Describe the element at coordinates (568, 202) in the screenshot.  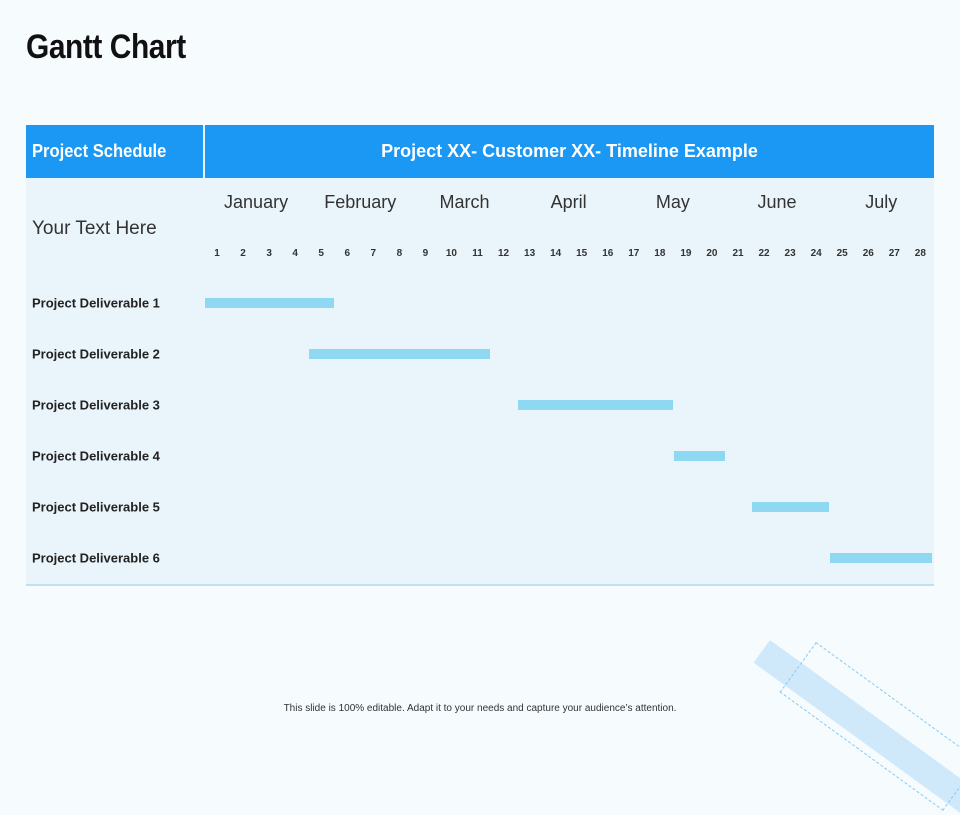
I see `month-label: April` at that location.